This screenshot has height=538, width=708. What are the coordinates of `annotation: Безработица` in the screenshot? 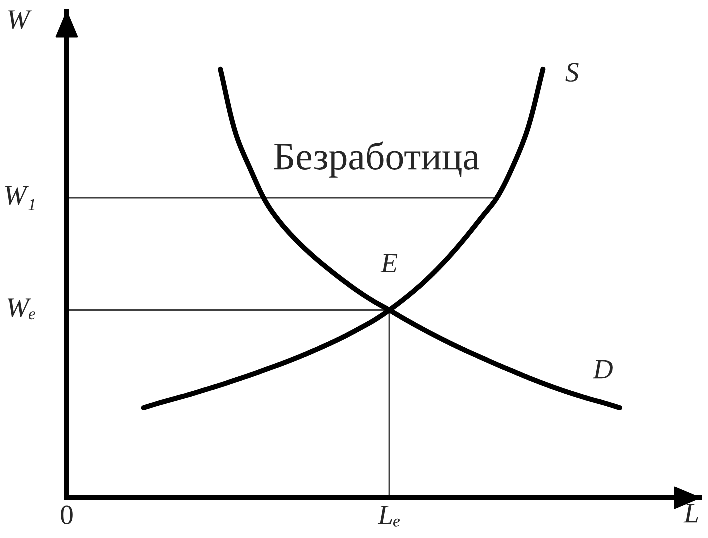 It's located at (377, 160).